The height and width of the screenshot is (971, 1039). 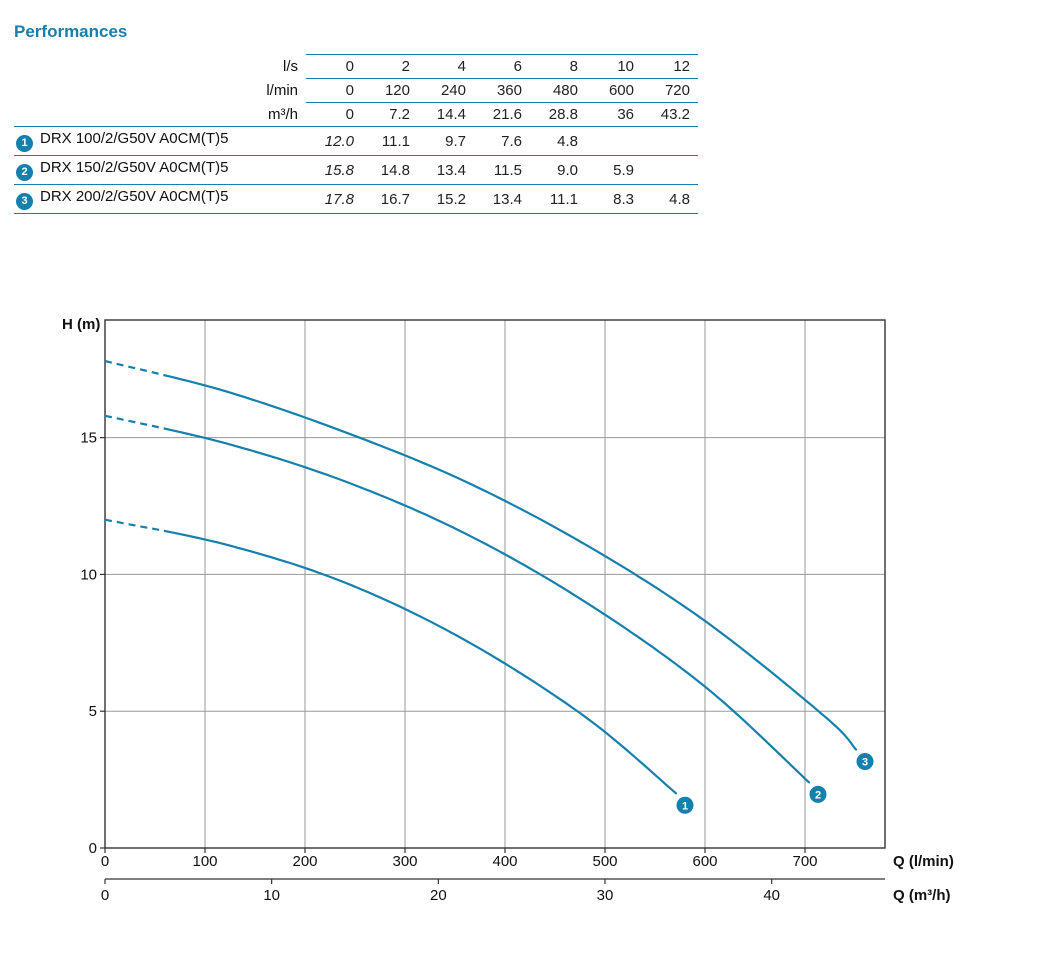 What do you see at coordinates (558, 66) in the screenshot?
I see `flow-header-value: 8` at bounding box center [558, 66].